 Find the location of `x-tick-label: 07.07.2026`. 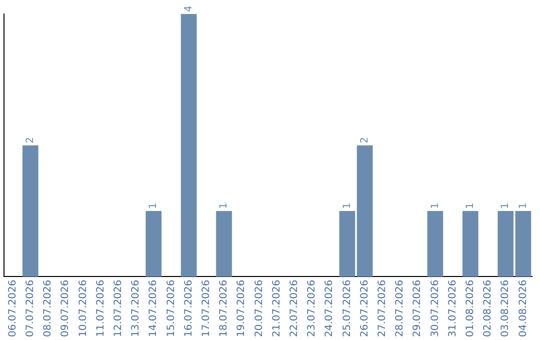

x-tick-label: 07.07.2026 is located at coordinates (30, 309).